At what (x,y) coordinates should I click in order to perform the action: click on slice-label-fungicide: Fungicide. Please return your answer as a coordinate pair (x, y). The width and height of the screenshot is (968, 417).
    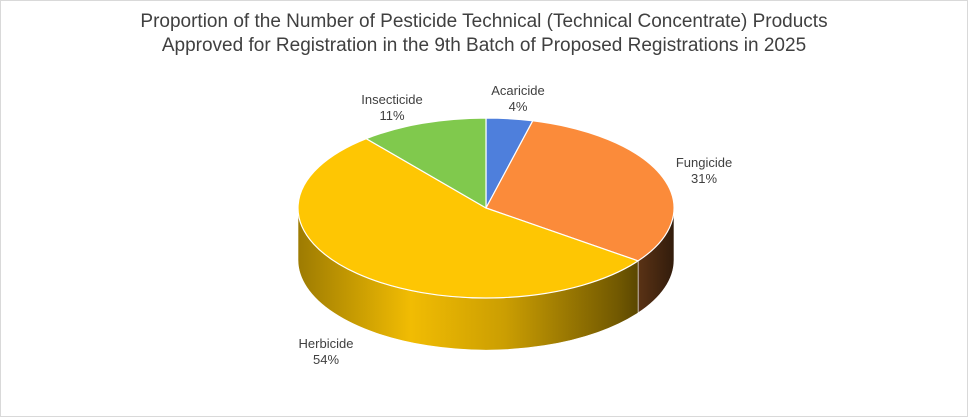
    Looking at the image, I should click on (704, 162).